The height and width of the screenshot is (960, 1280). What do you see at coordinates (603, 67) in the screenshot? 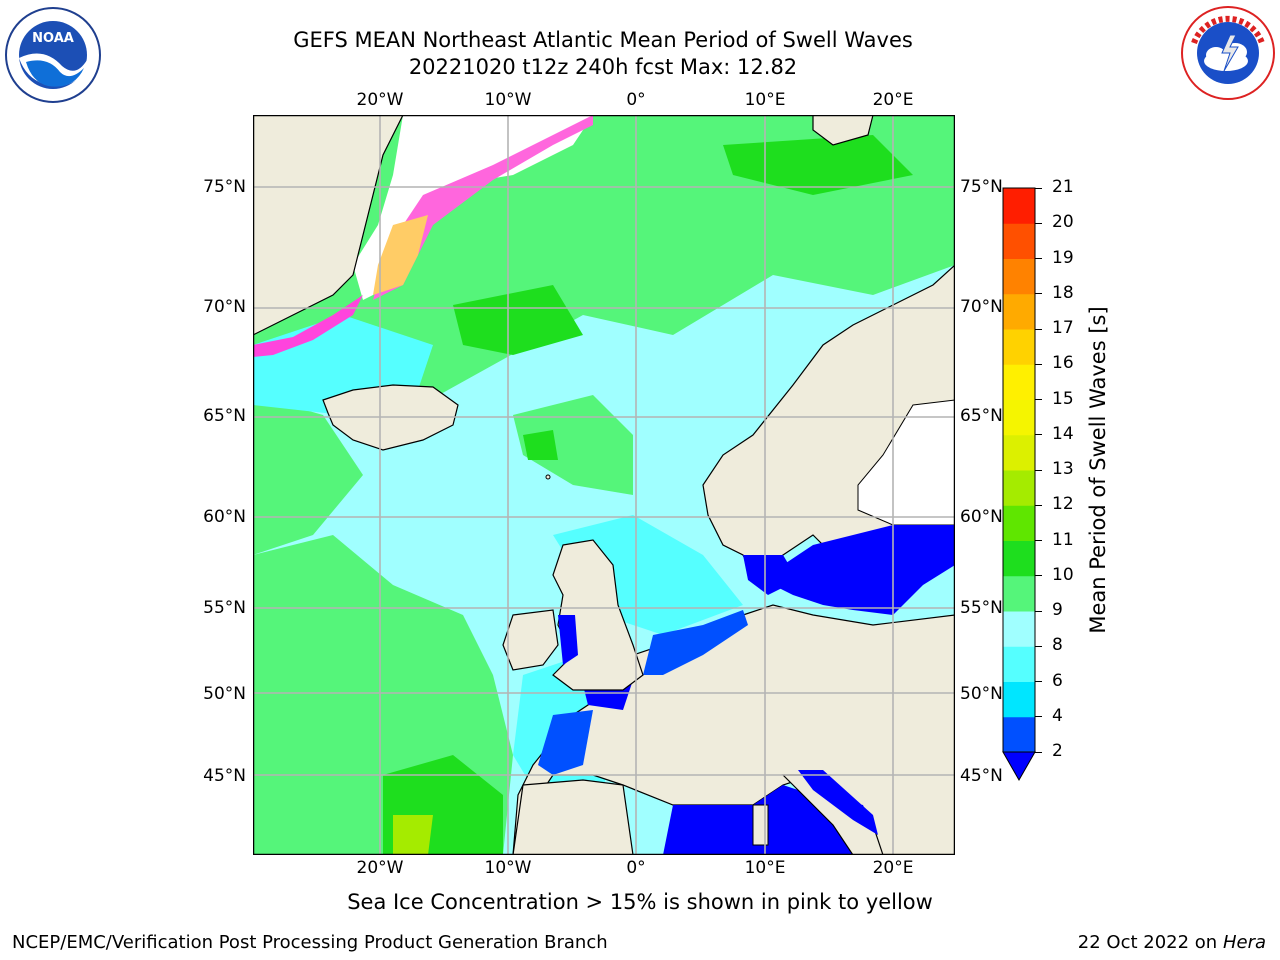
I see `chart-subtitle: 20221020 t12z 240h fcst Max: 12.82` at bounding box center [603, 67].